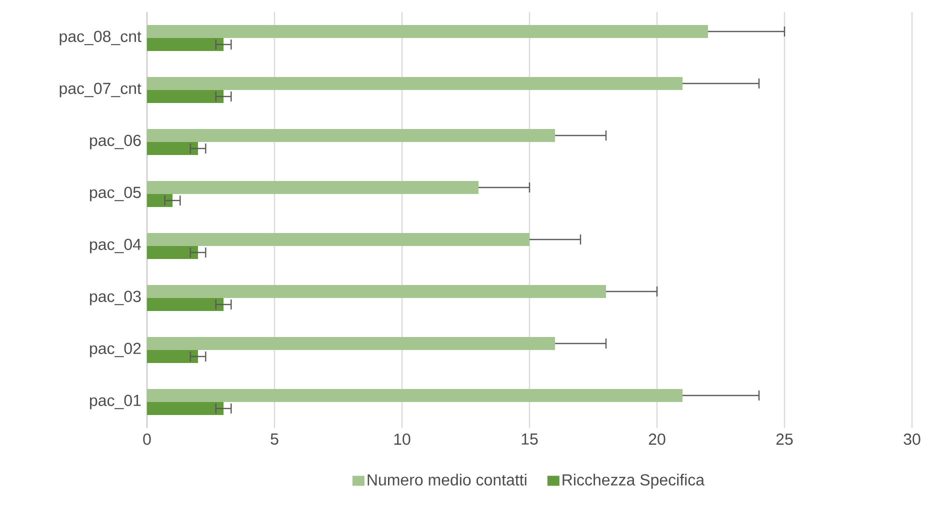 Image resolution: width=928 pixels, height=531 pixels. Describe the element at coordinates (115, 194) in the screenshot. I see `y-tick-label: pac_05` at that location.